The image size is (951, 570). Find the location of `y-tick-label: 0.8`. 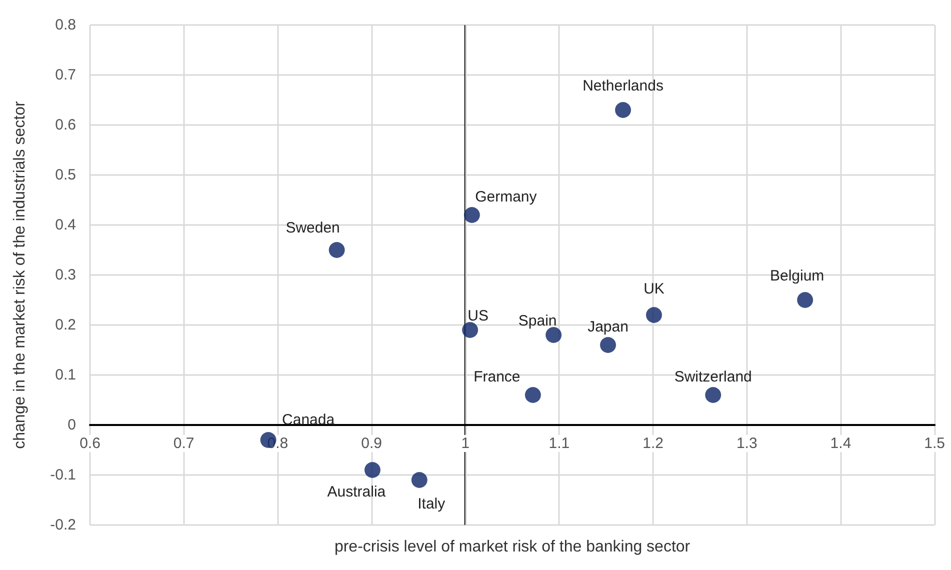

y-tick-label: 0.8 is located at coordinates (65, 25).